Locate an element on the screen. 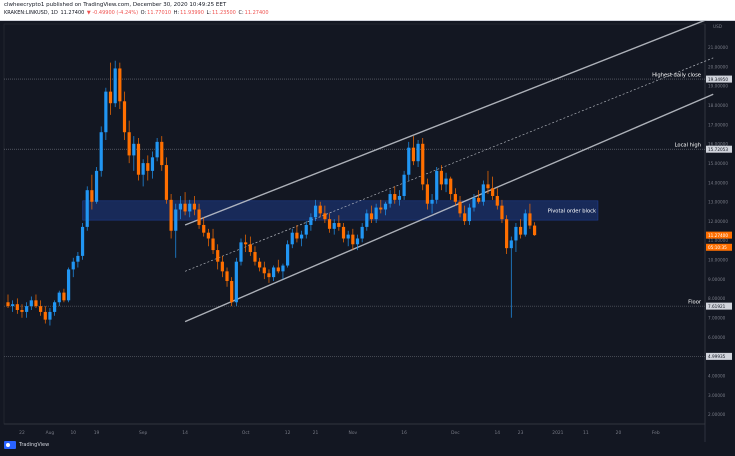 The height and width of the screenshot is (456, 735). x-tick-label: 19 is located at coordinates (97, 433).